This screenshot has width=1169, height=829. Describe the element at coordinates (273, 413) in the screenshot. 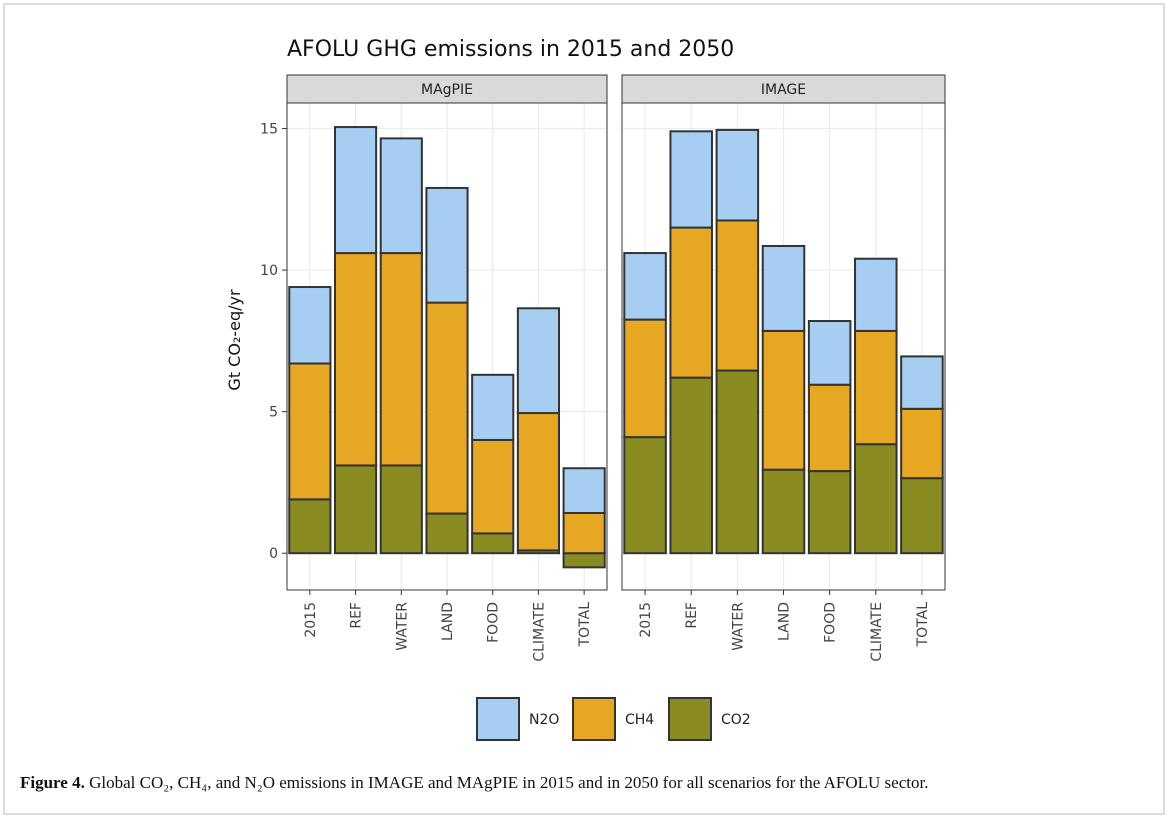

I see `y-tick-label: 5` at that location.